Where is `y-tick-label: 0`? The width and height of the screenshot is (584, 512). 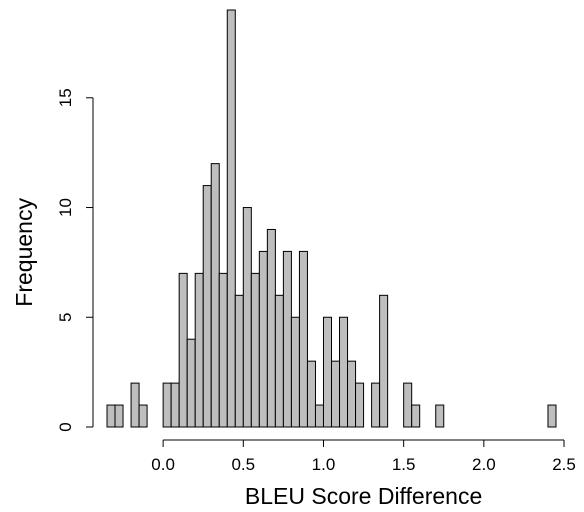
y-tick-label: 0 is located at coordinates (65, 426).